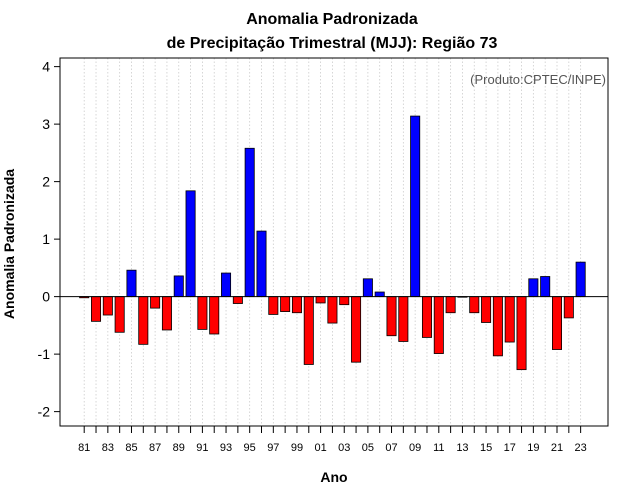  Describe the element at coordinates (462, 448) in the screenshot. I see `x-tick-label: 13` at that location.